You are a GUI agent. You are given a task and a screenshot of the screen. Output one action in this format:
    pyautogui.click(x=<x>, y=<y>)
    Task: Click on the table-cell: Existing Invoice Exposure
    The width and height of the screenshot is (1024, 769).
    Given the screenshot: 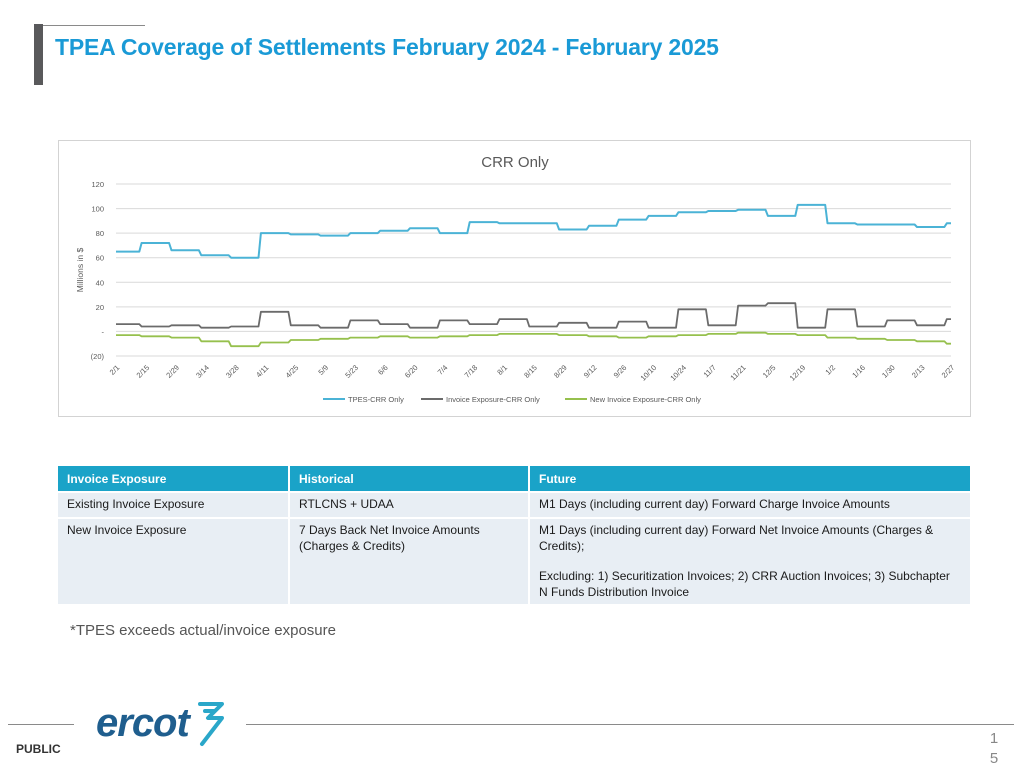 What is the action you would take?
    pyautogui.click(x=174, y=504)
    